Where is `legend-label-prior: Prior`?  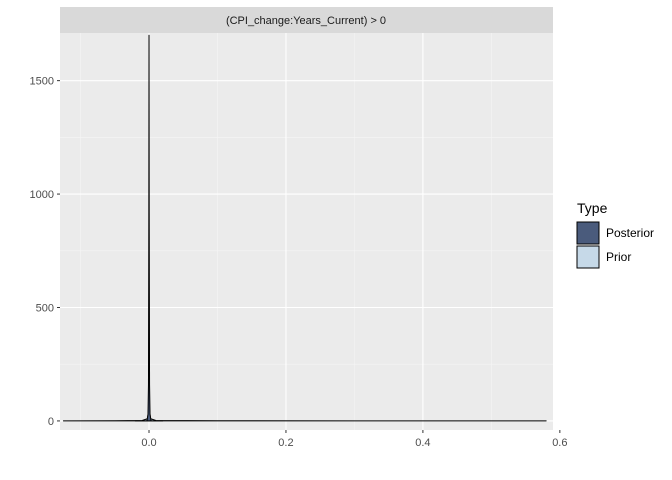
legend-label-prior: Prior is located at coordinates (618, 257).